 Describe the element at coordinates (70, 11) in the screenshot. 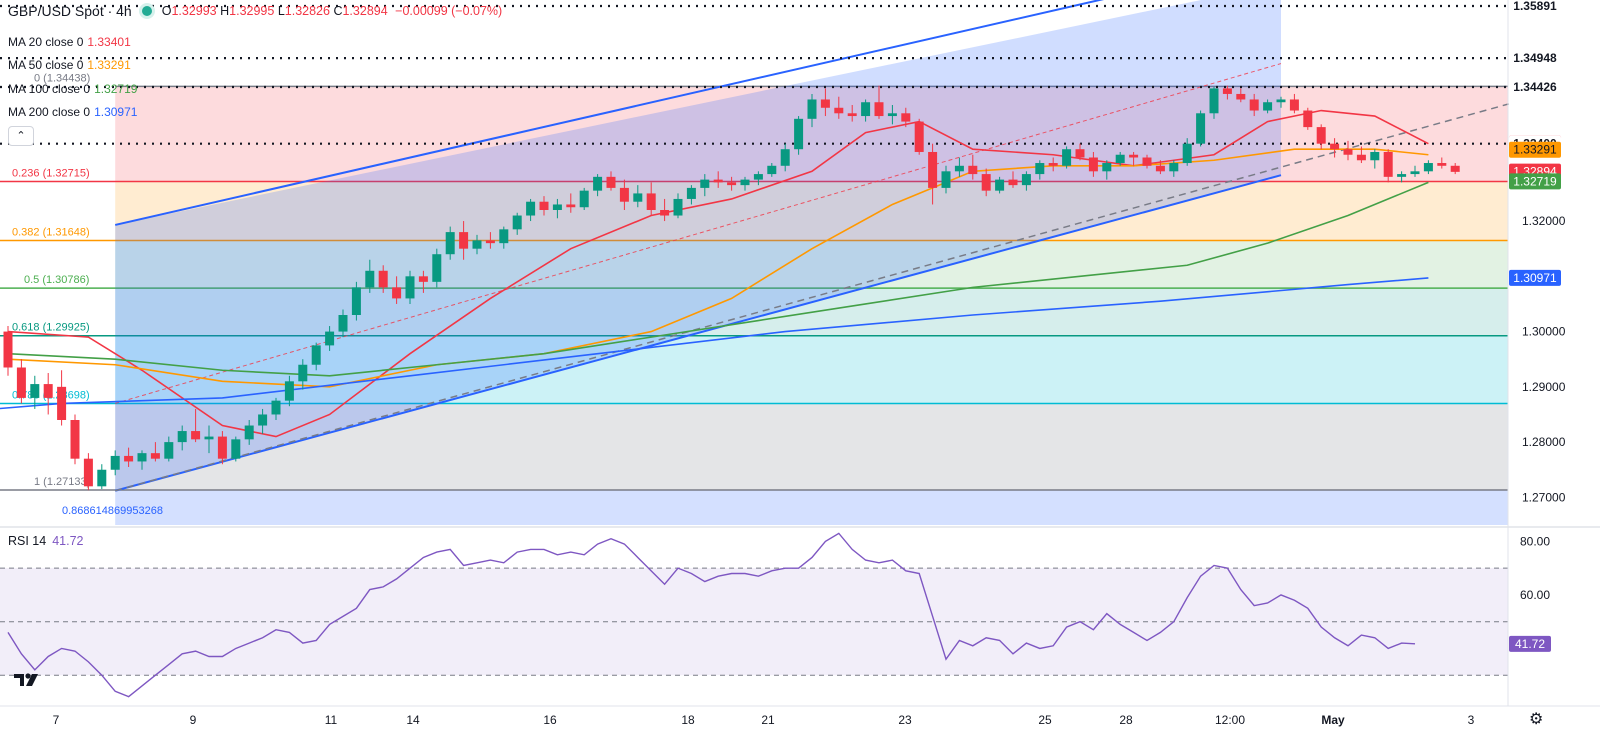

I see `symbol-title: GBP/USD Spot · 4h` at that location.